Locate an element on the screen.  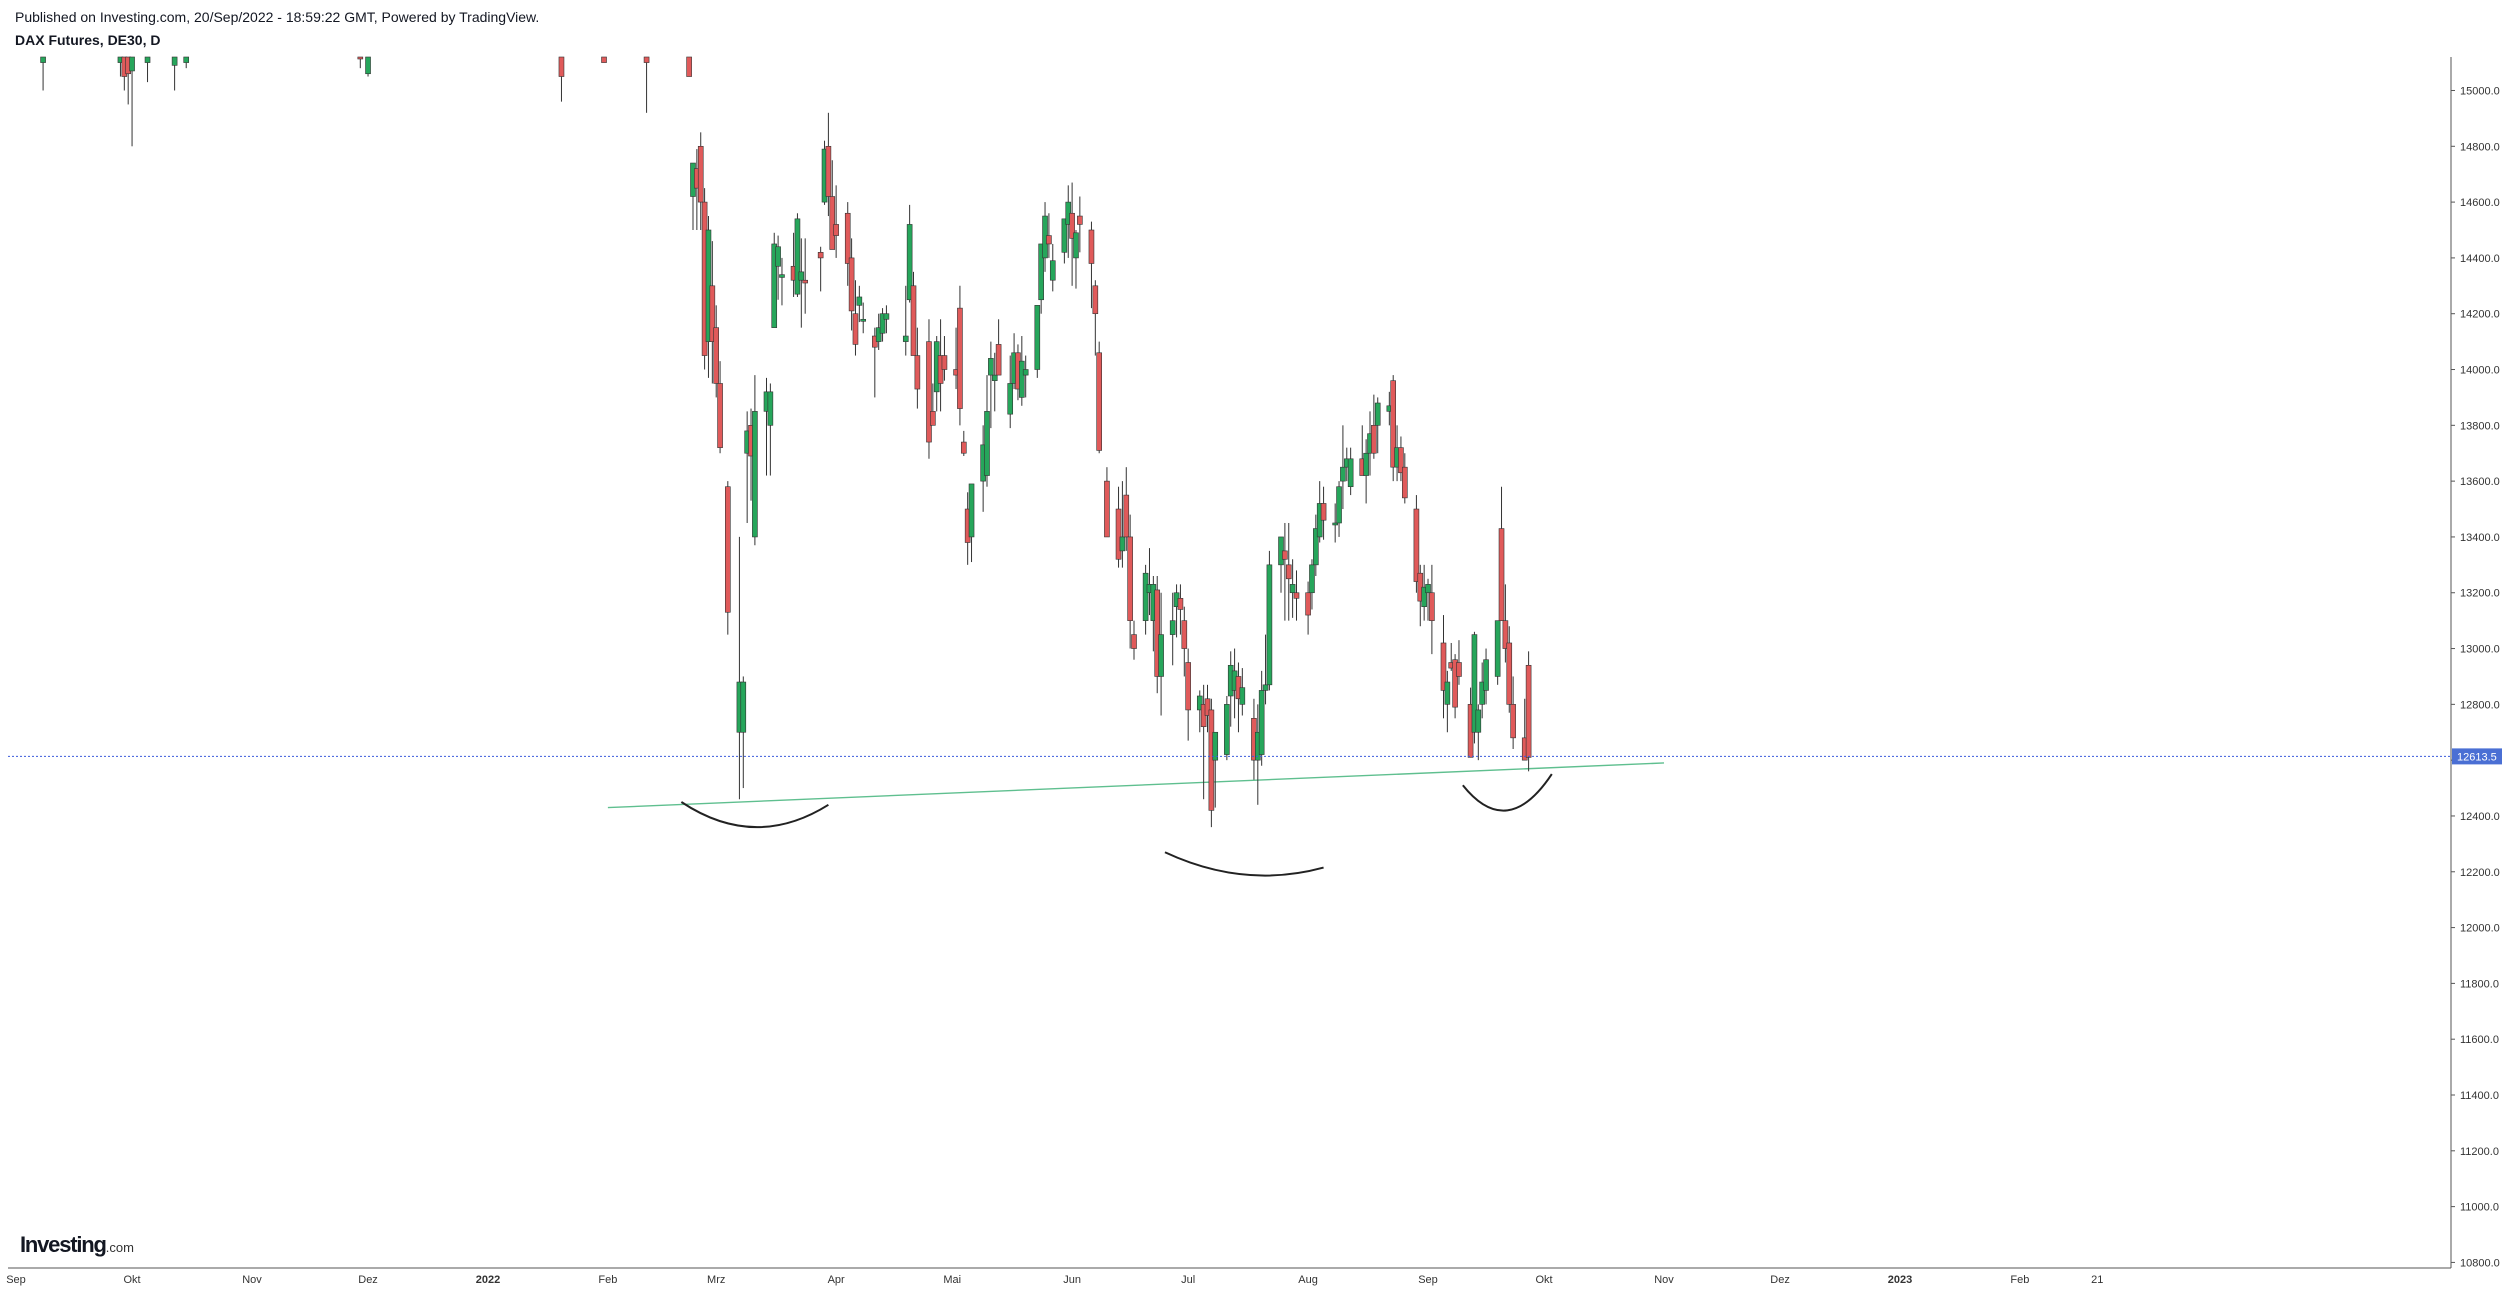
investing-logo: Investing.com is located at coordinates (77, 1245).